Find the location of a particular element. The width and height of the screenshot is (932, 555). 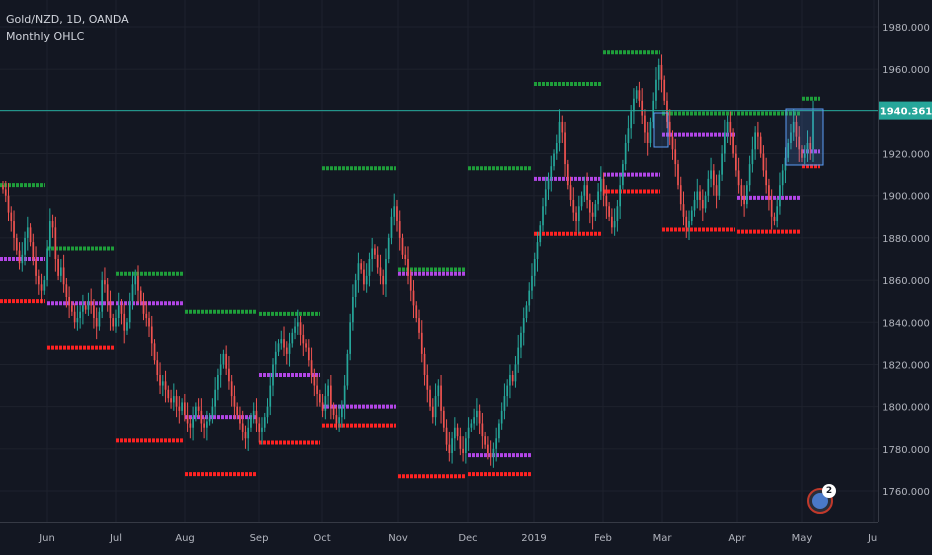

symbol-title: Gold/NZD, 1D, OANDA is located at coordinates (67, 19).